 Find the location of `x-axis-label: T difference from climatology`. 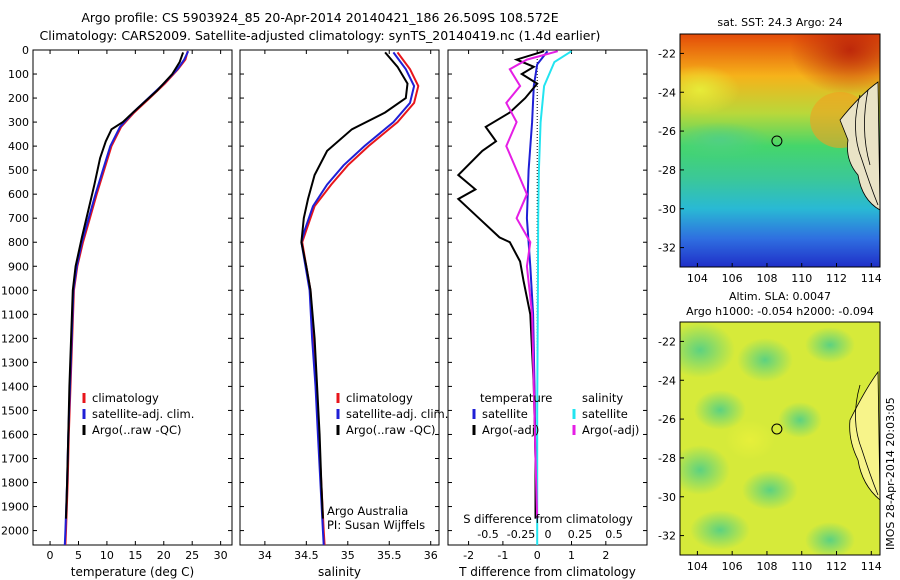

x-axis-label: T difference from climatology is located at coordinates (547, 572).